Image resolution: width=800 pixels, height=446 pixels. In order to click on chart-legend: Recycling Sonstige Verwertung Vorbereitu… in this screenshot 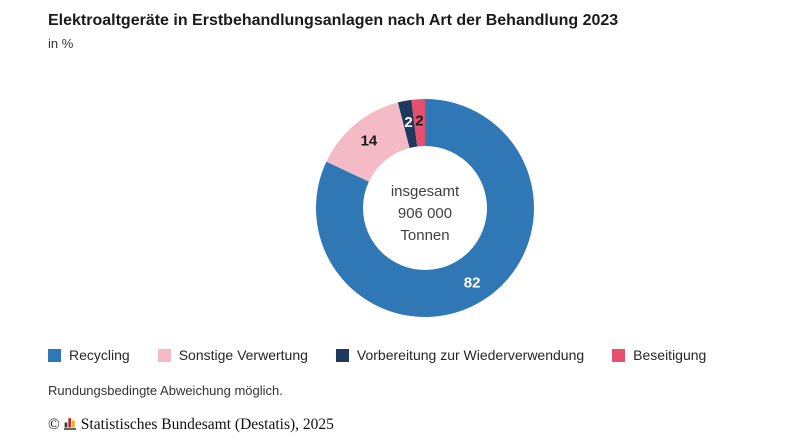, I will do `click(377, 355)`.